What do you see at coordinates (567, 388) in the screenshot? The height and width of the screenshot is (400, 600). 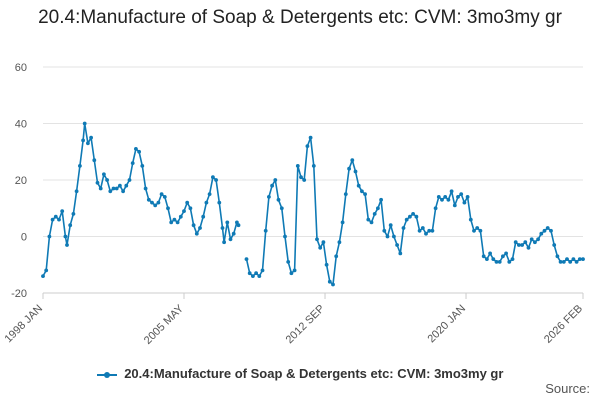 I see `source-credit: Source:` at bounding box center [567, 388].